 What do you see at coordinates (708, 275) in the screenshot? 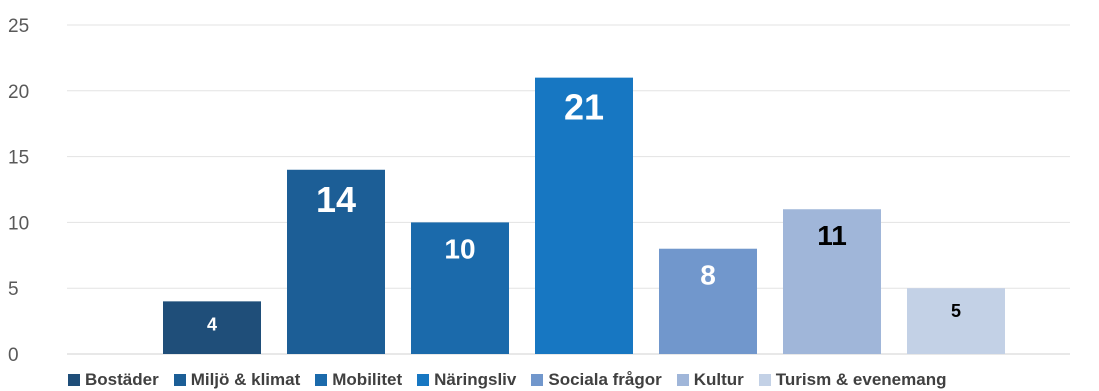
I see `data-label: 8` at bounding box center [708, 275].